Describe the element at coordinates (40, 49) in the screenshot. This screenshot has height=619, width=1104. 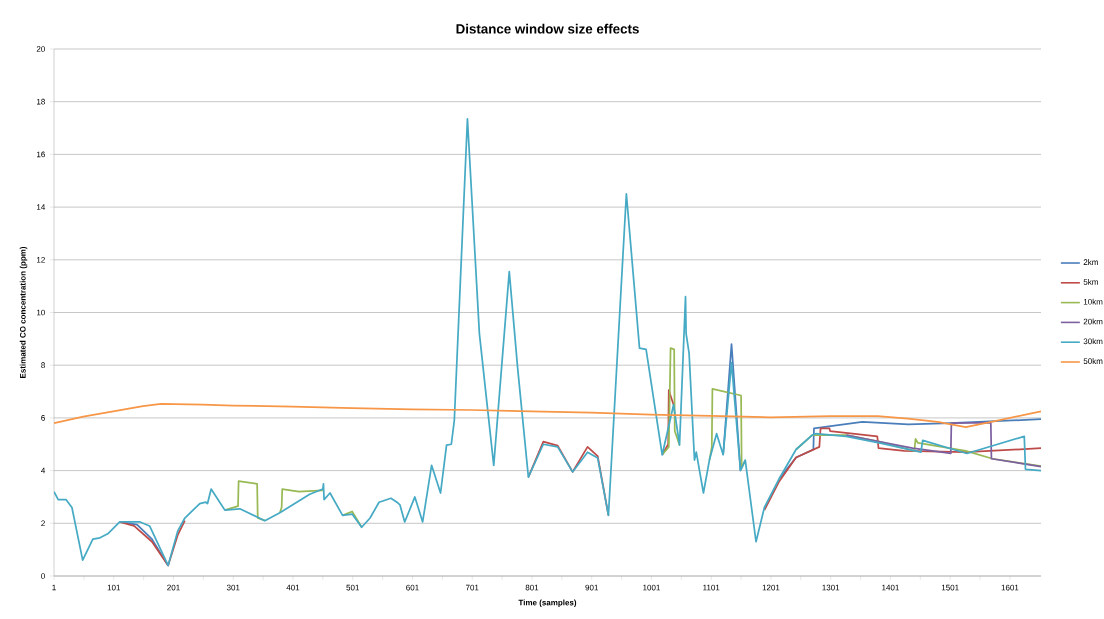
I see `y-tick-label: 20` at that location.